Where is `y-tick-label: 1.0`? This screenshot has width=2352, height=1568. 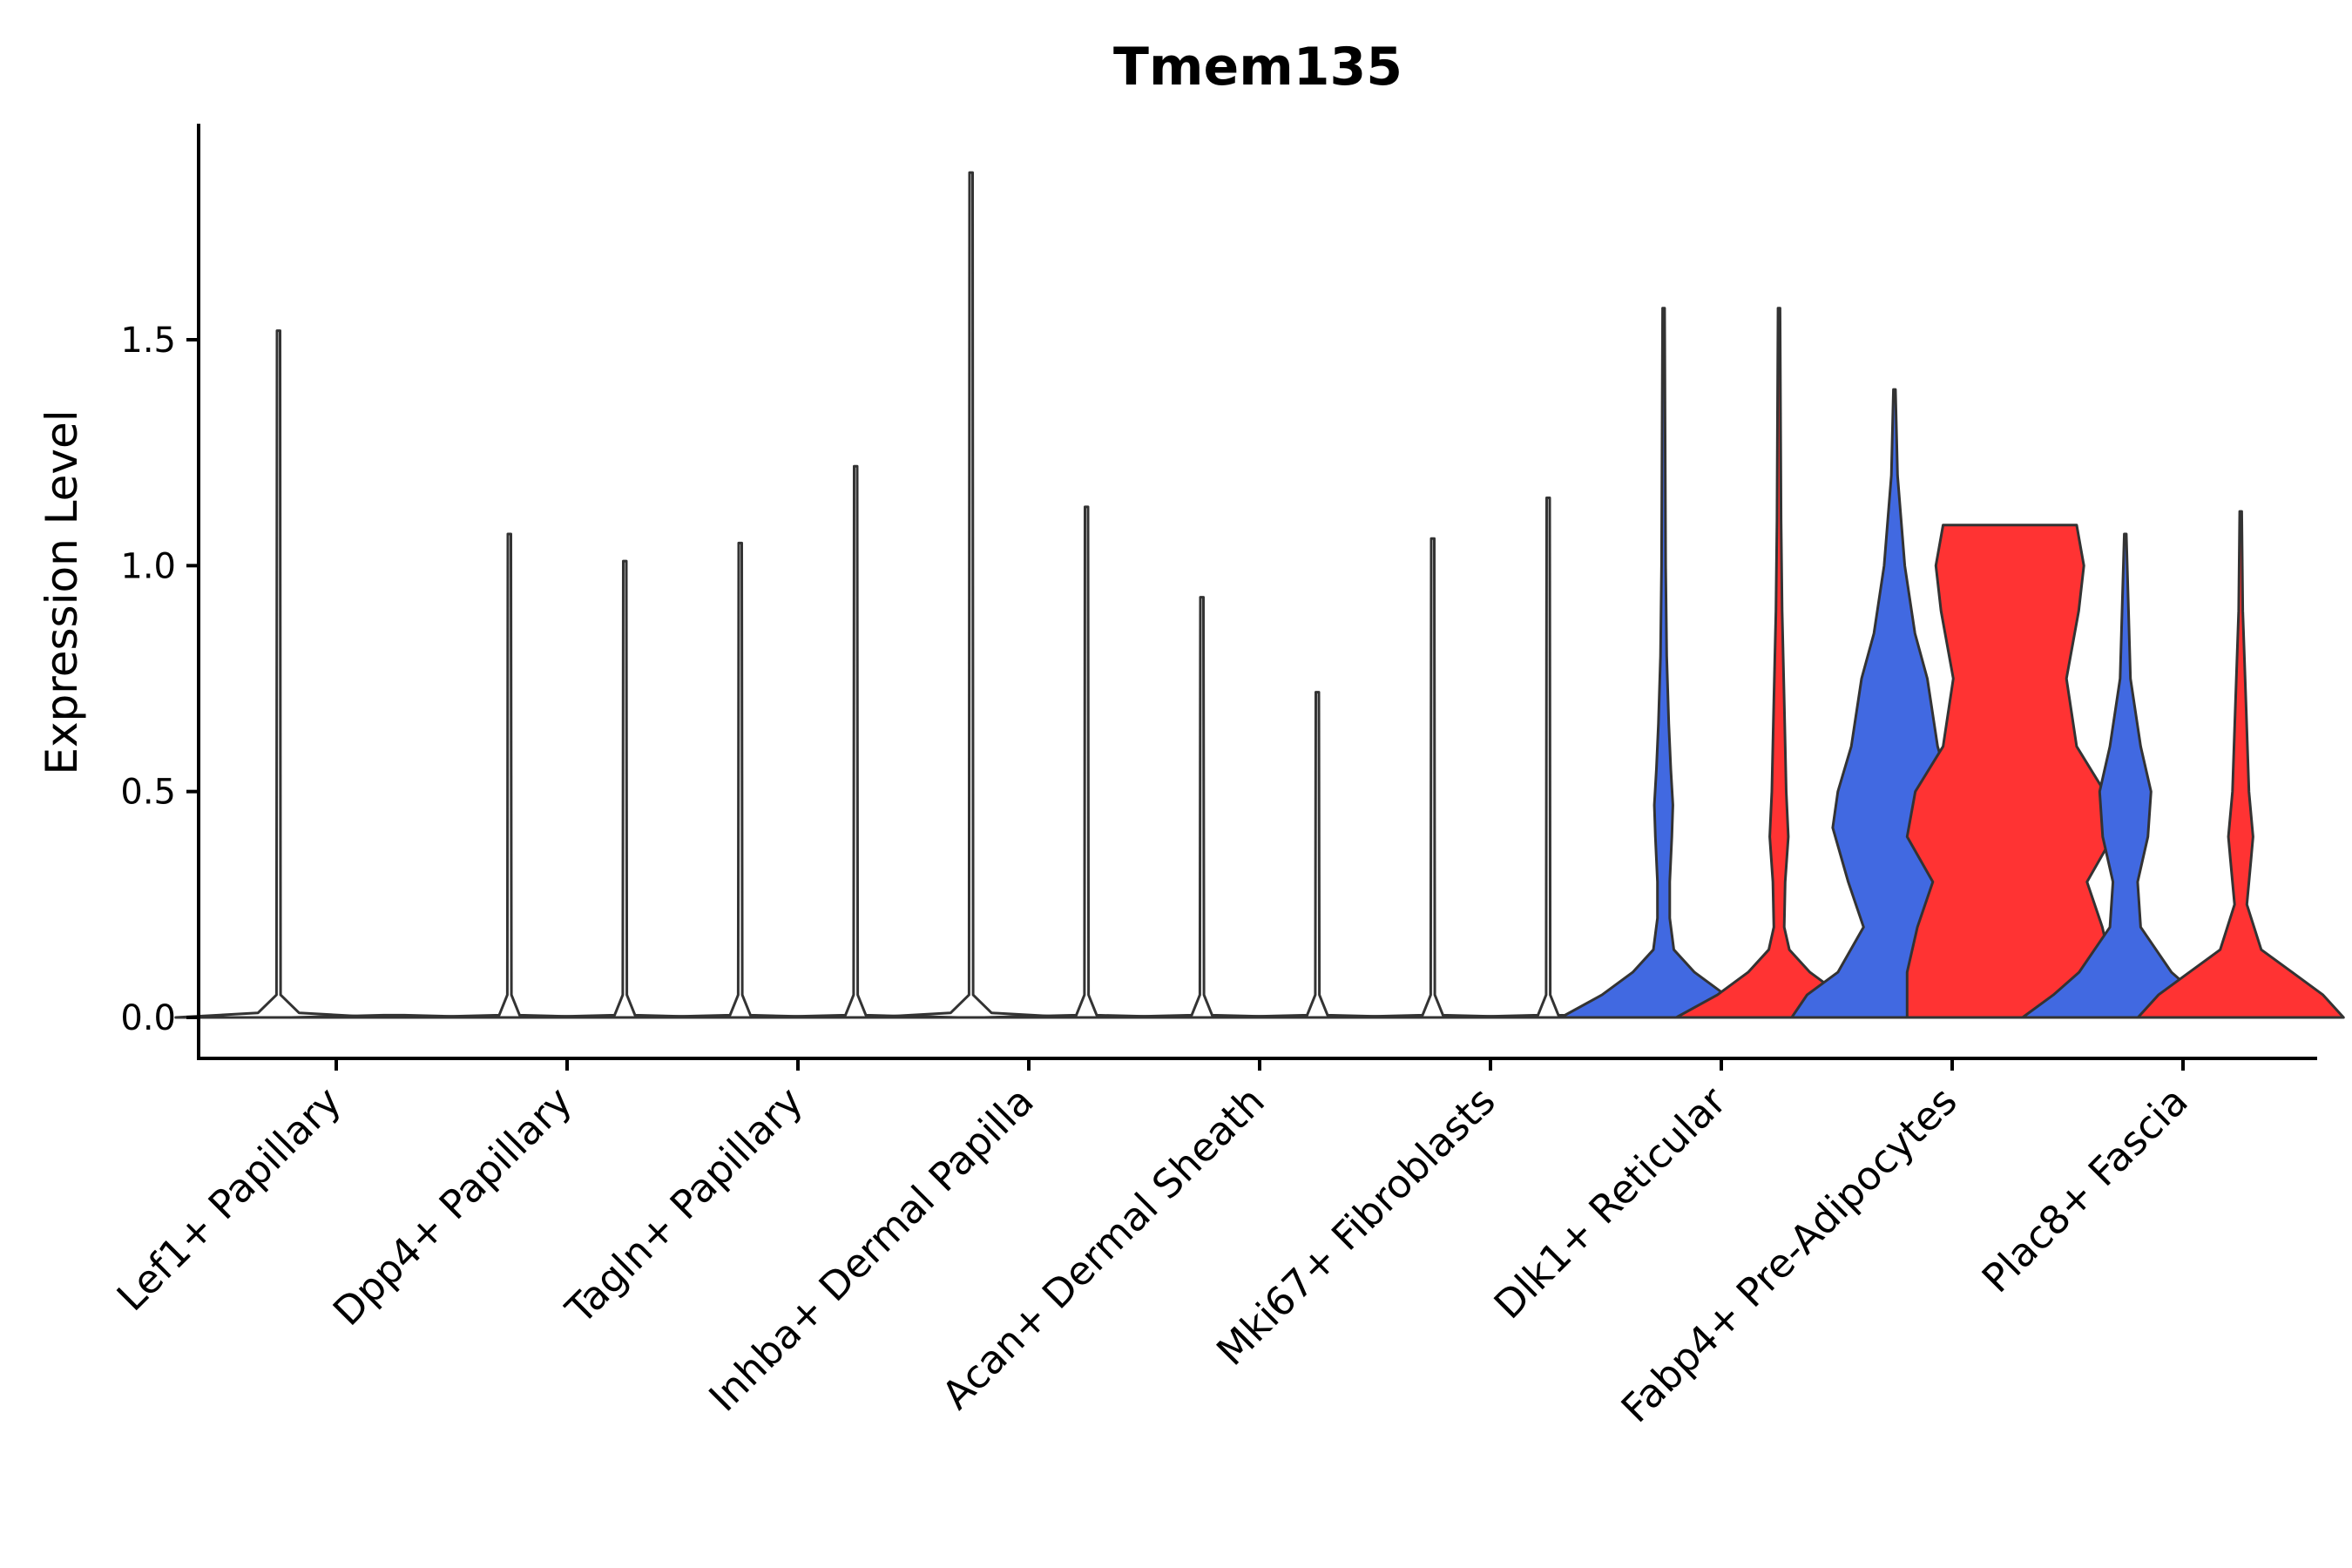 y-tick-label: 1.0 is located at coordinates (148, 566).